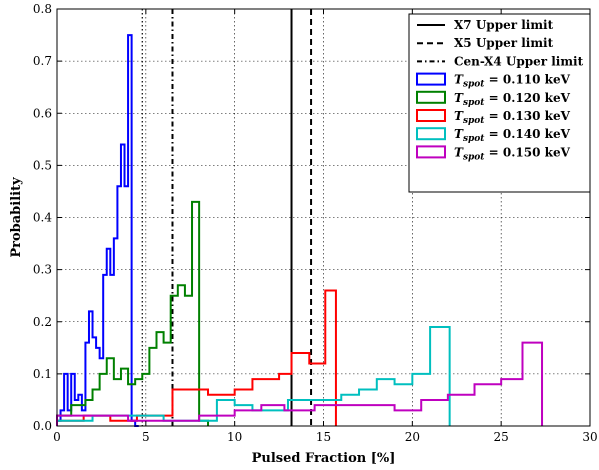 The image size is (599, 470). Describe the element at coordinates (504, 43) in the screenshot. I see `legend-limit-label: X5 Upper limit` at that location.